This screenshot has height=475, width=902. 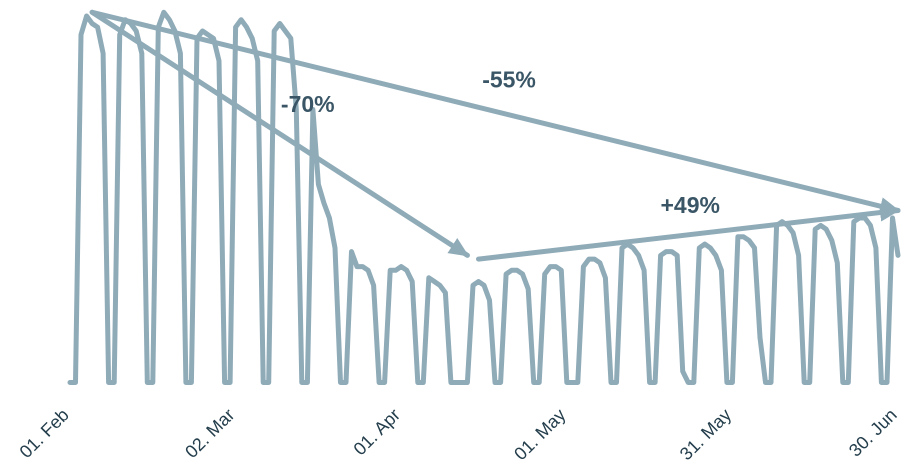 What do you see at coordinates (509, 79) in the screenshot?
I see `annotation-label-0: -55%` at bounding box center [509, 79].